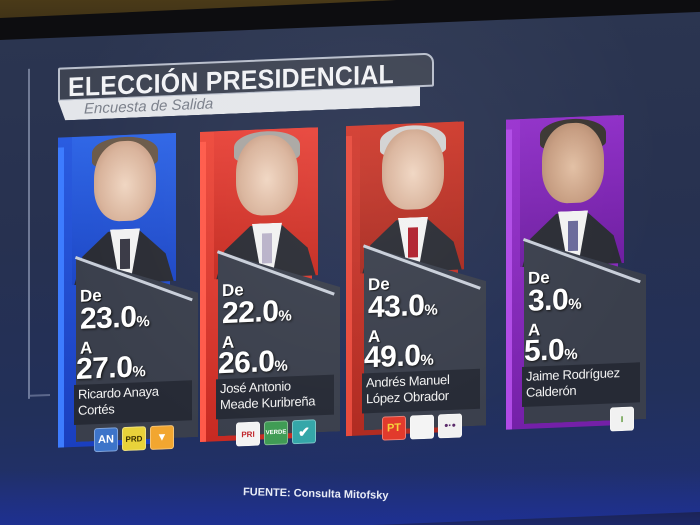 This screenshot has width=700, height=525. I want to click on pri-logo-icon: PRI, so click(248, 434).